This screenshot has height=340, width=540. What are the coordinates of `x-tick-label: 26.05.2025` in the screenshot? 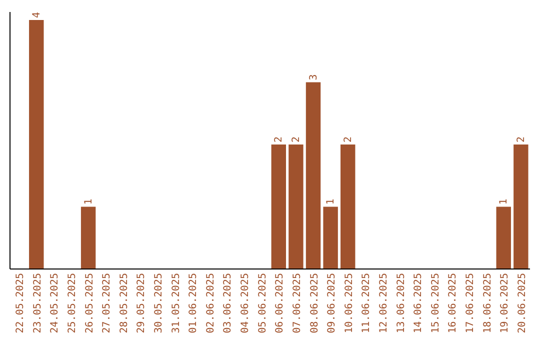 It's located at (90, 303).